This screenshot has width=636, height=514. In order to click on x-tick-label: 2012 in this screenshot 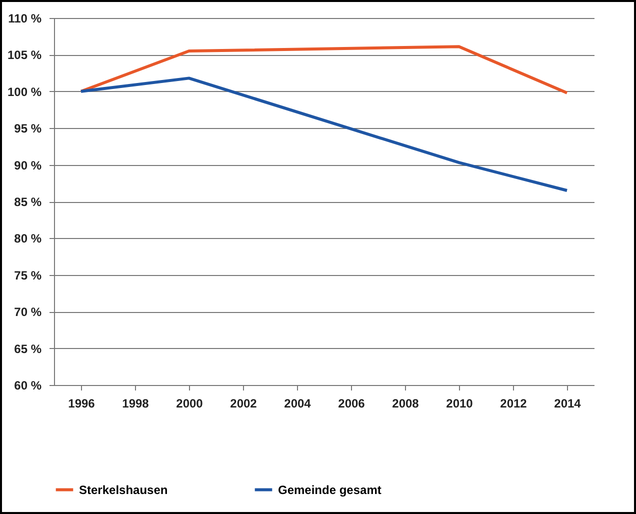, I will do `click(514, 403)`.